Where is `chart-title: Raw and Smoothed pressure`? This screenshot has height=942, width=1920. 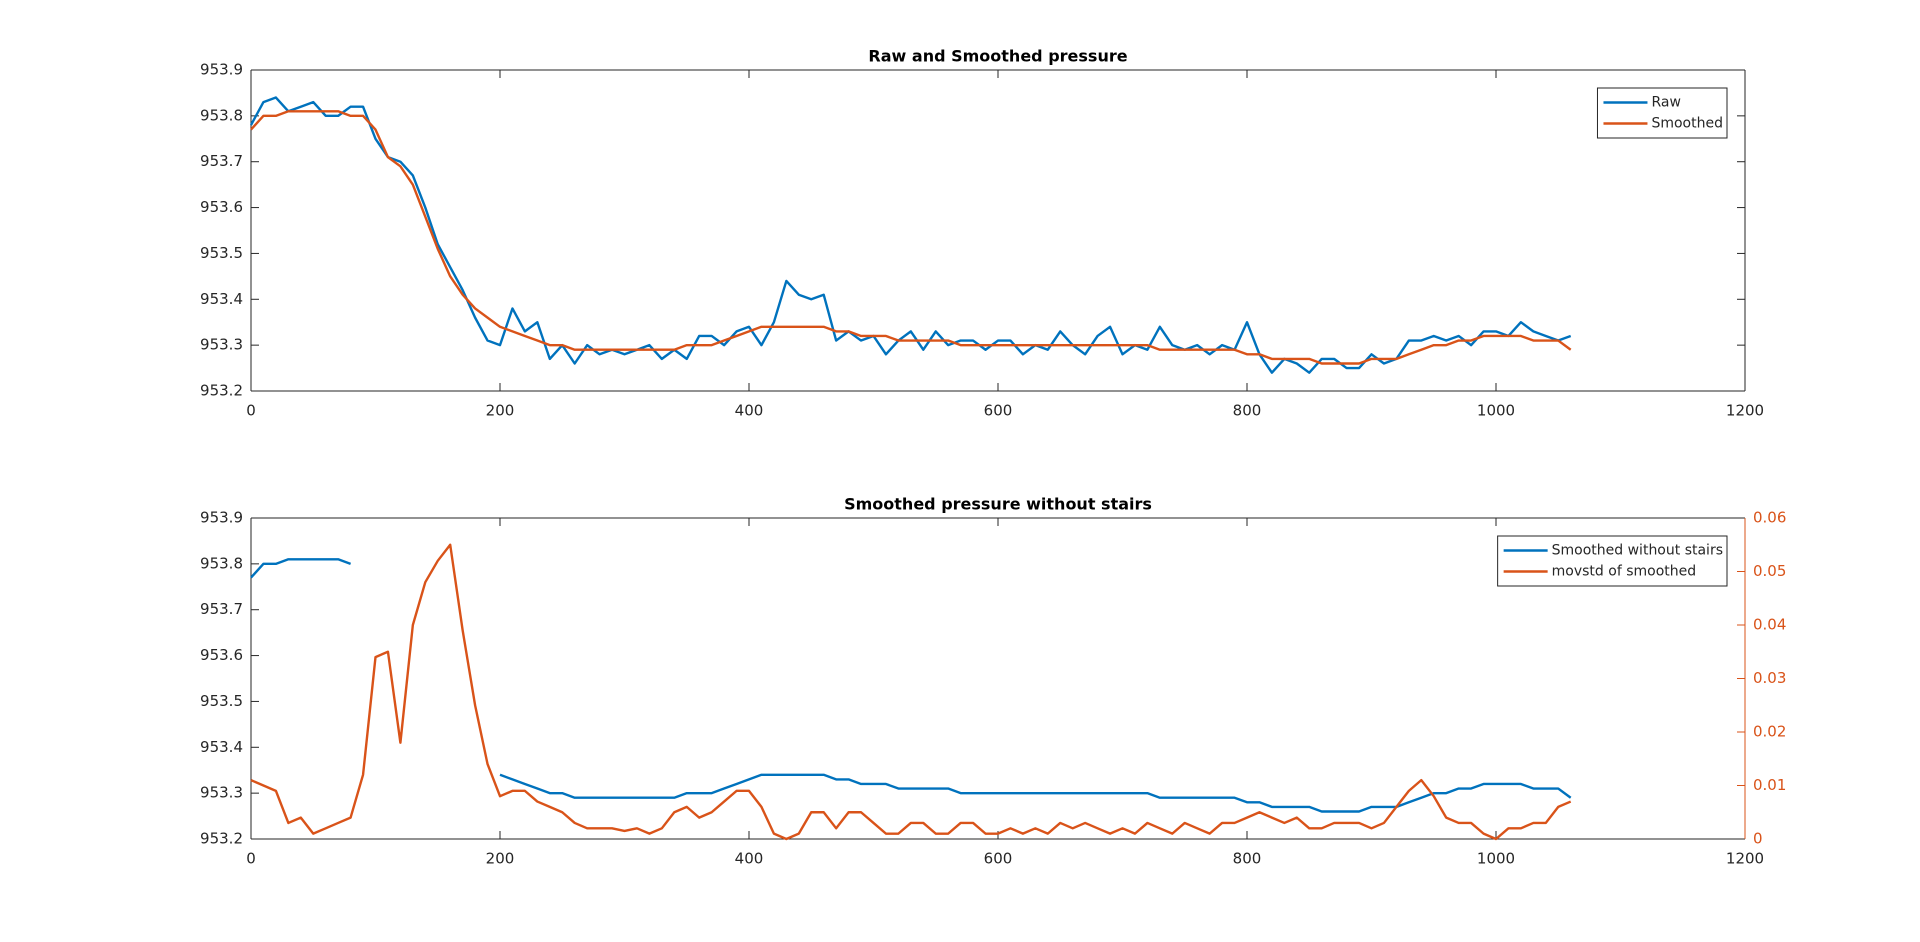
chart-title: Raw and Smoothed pressure is located at coordinates (997, 56).